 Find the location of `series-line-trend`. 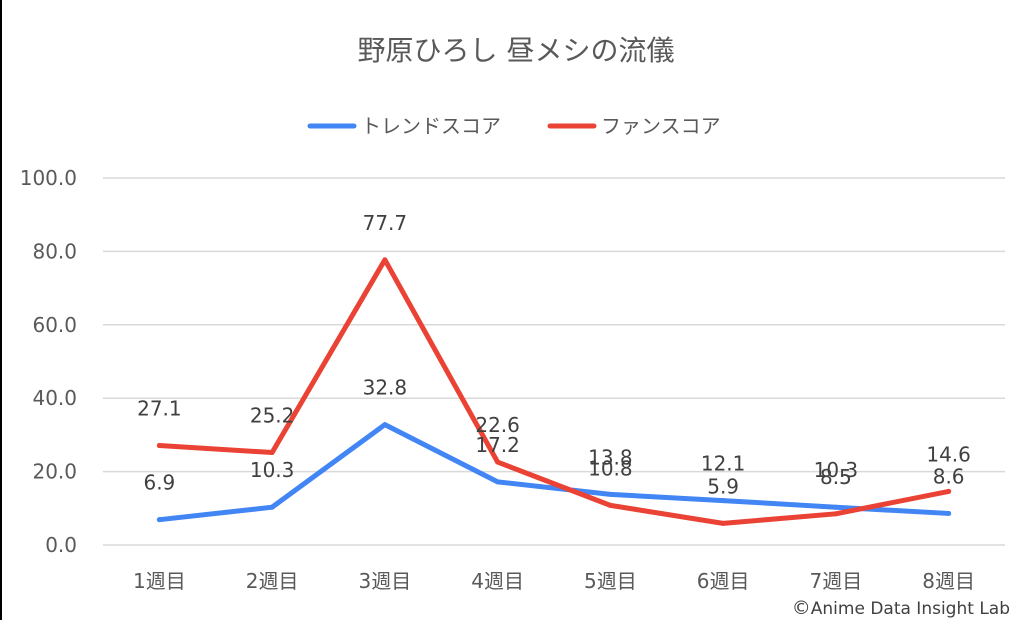

series-line-trend is located at coordinates (554, 472).